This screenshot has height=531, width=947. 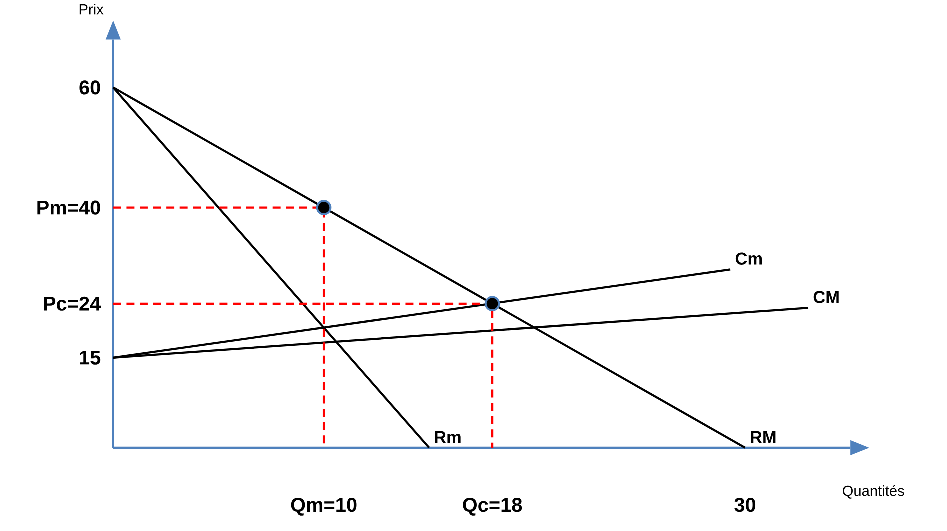 What do you see at coordinates (324, 507) in the screenshot?
I see `x-tick-label: Qm=10` at bounding box center [324, 507].